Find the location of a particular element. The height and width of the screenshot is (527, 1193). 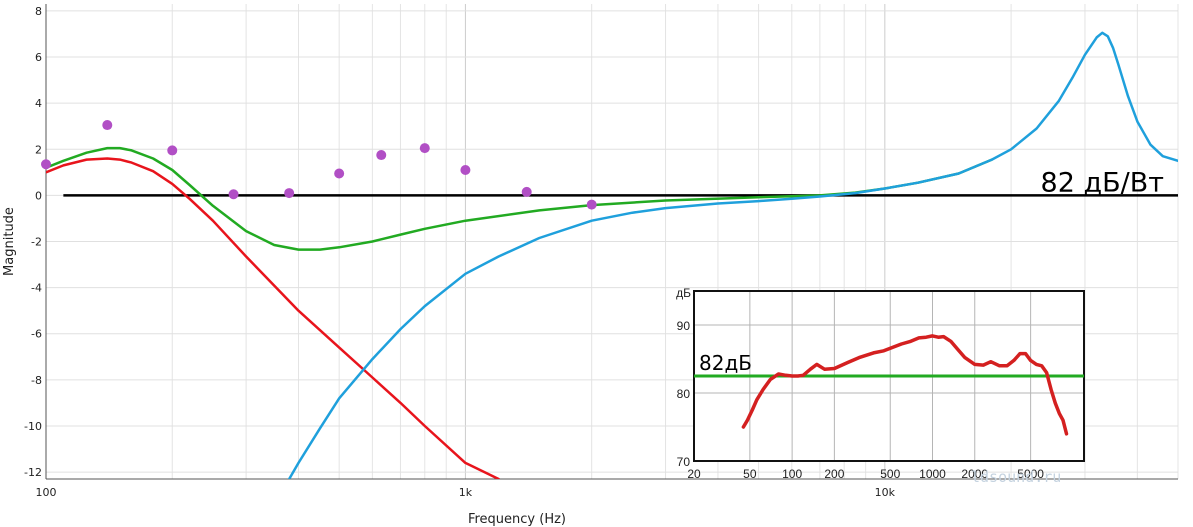

y-tick-label: 8 is located at coordinates (38, 11).